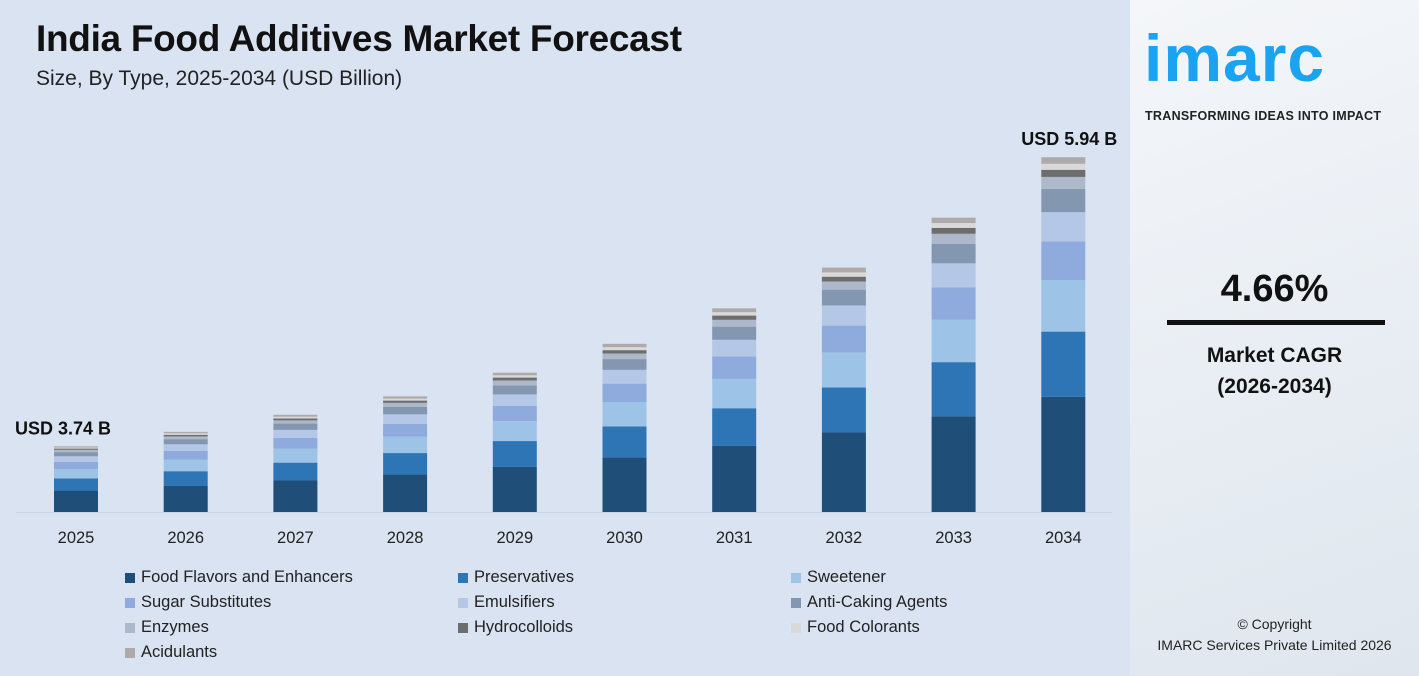 This screenshot has width=1419, height=676. I want to click on legend-item: Enzymes, so click(291, 627).